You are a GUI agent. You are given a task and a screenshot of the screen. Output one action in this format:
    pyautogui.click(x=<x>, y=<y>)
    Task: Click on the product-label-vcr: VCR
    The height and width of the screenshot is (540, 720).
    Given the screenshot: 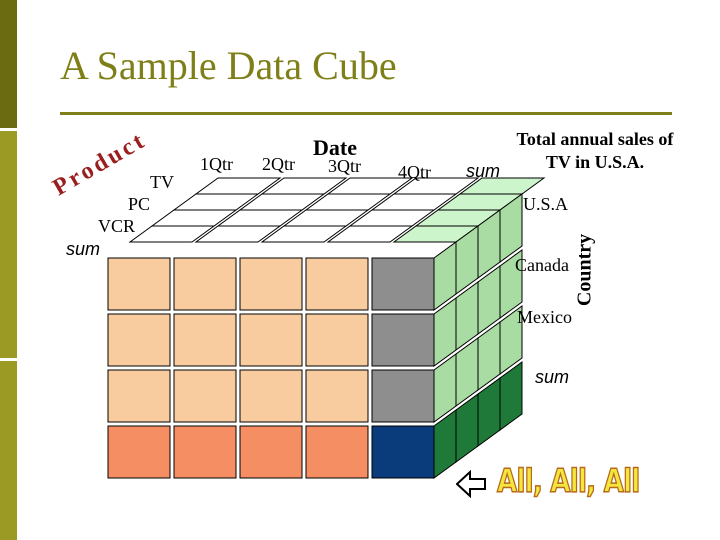 What is the action you would take?
    pyautogui.click(x=117, y=226)
    